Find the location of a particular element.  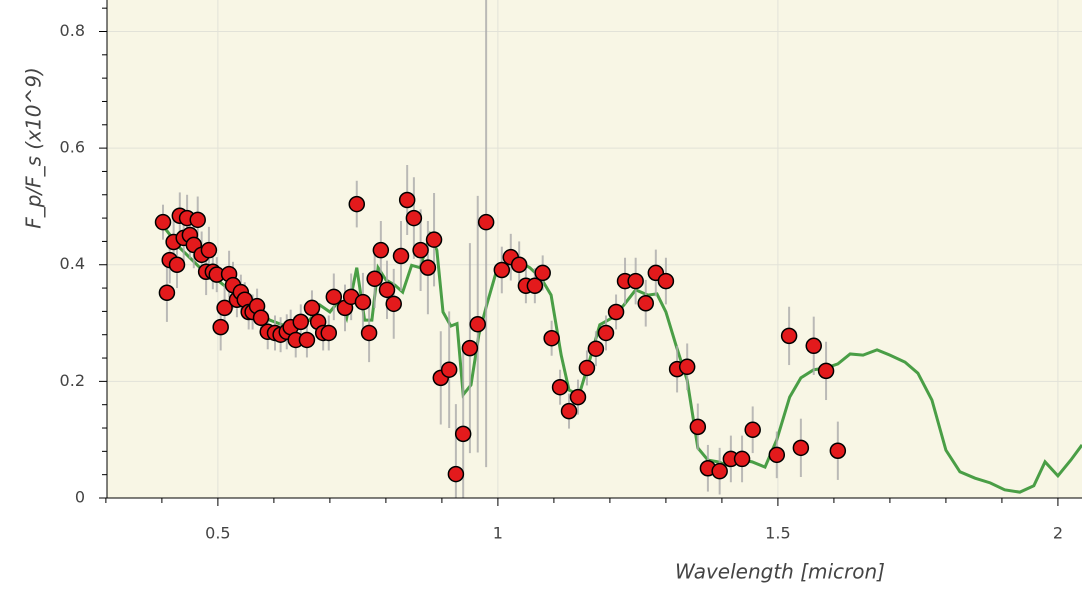

y-axis-label: F_p/F_s (x10^9) is located at coordinates (34, 148).